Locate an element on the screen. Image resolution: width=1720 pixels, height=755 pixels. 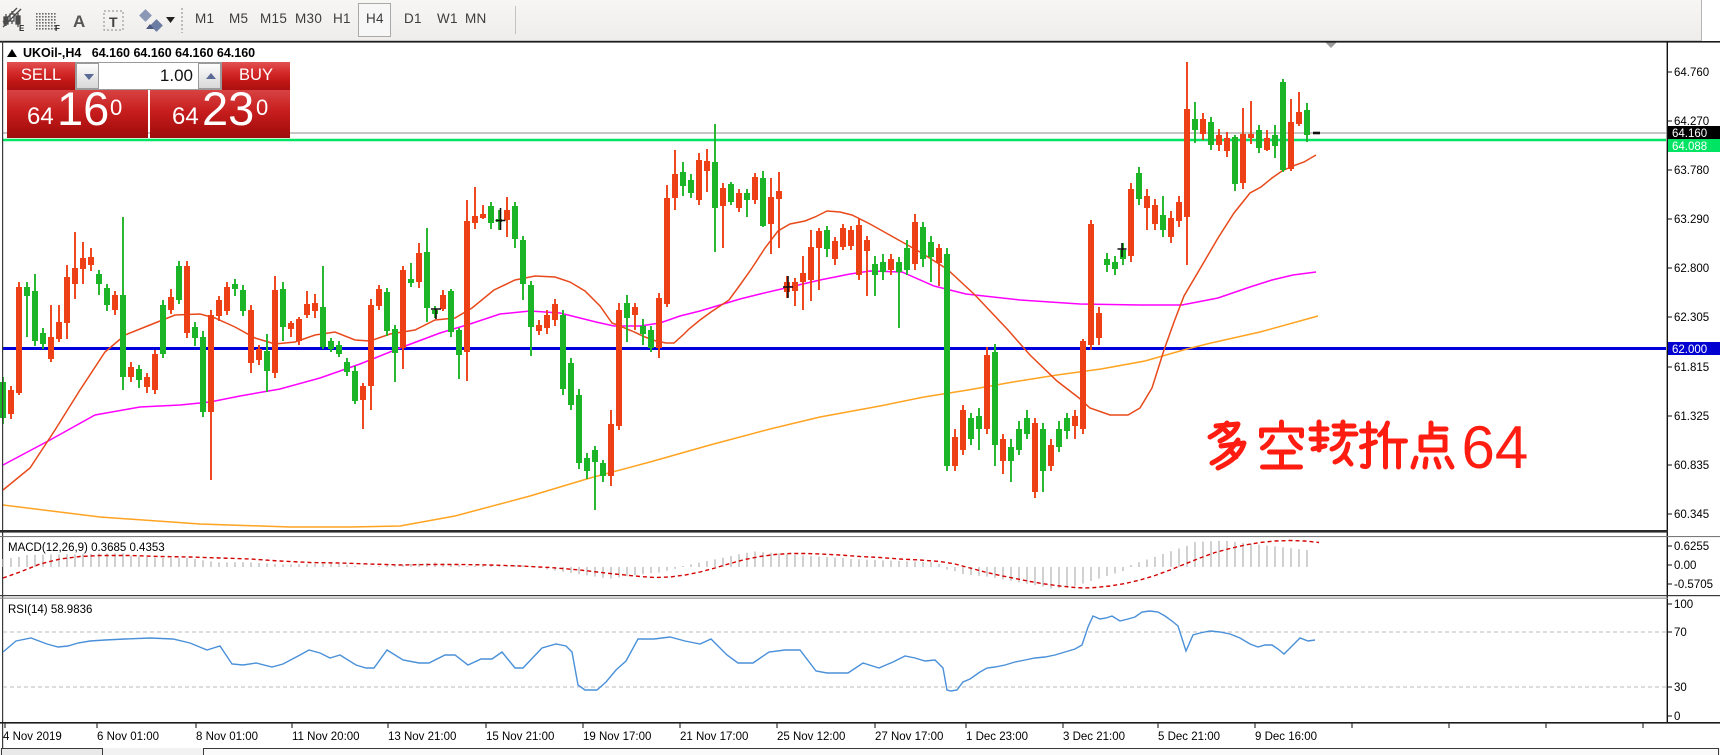
svg-text: RSI(14) 58.9836 is located at coordinates (50, 610).